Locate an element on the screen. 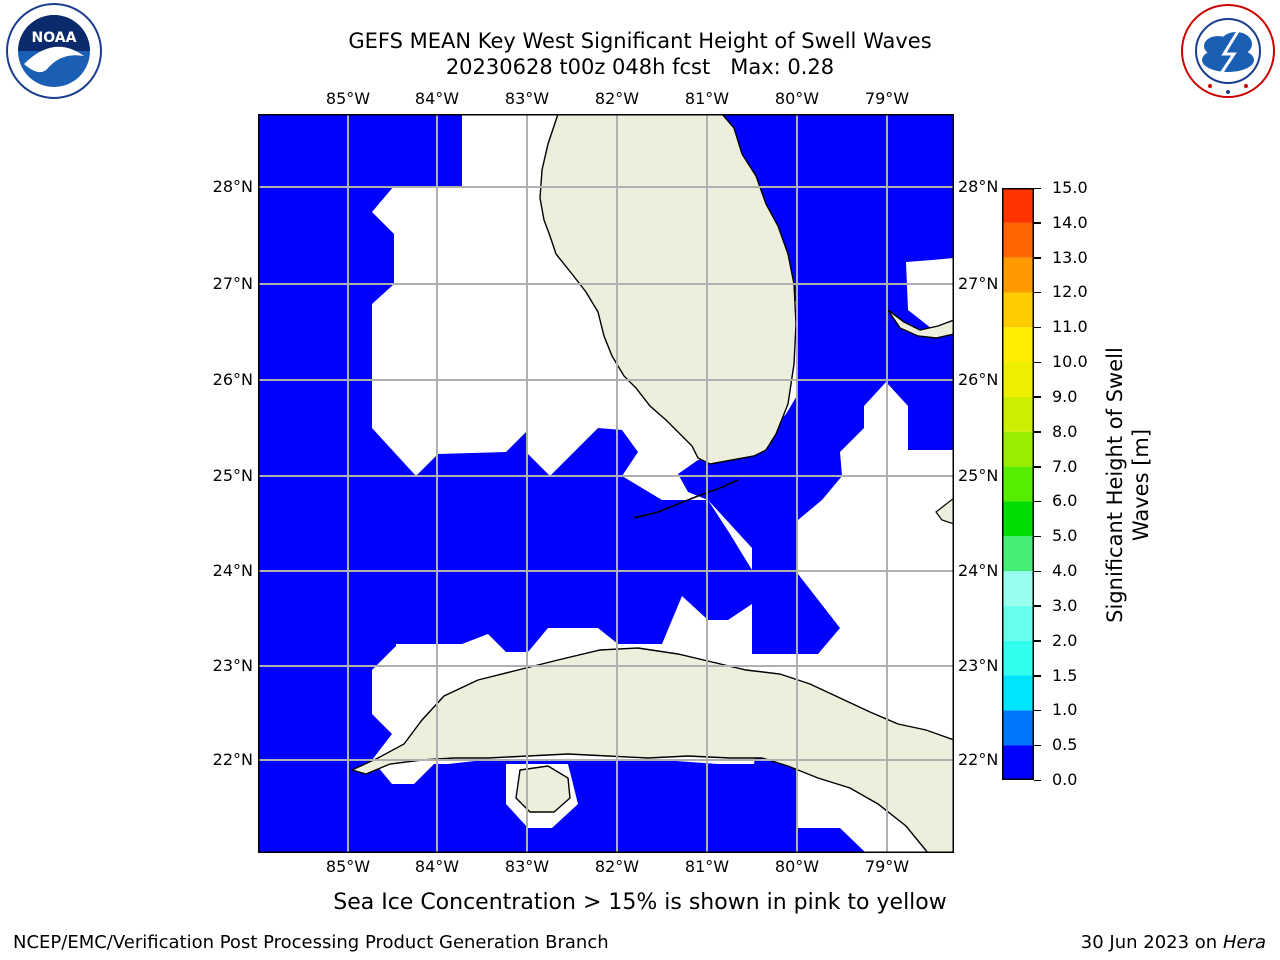 The image size is (1280, 960). colorbar-label: Significant Height of Swell Waves [m] is located at coordinates (1128, 485).